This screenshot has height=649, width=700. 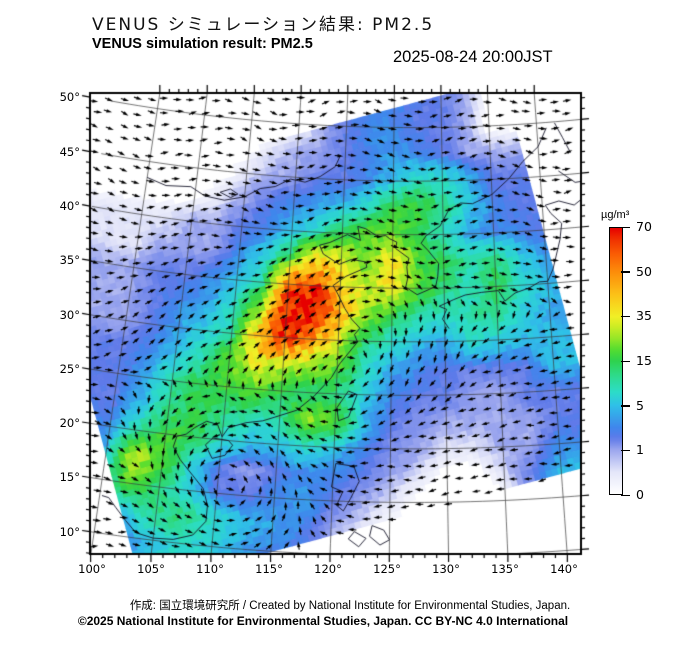 What do you see at coordinates (644, 271) in the screenshot?
I see `colorbar-tick-label: 50` at bounding box center [644, 271].